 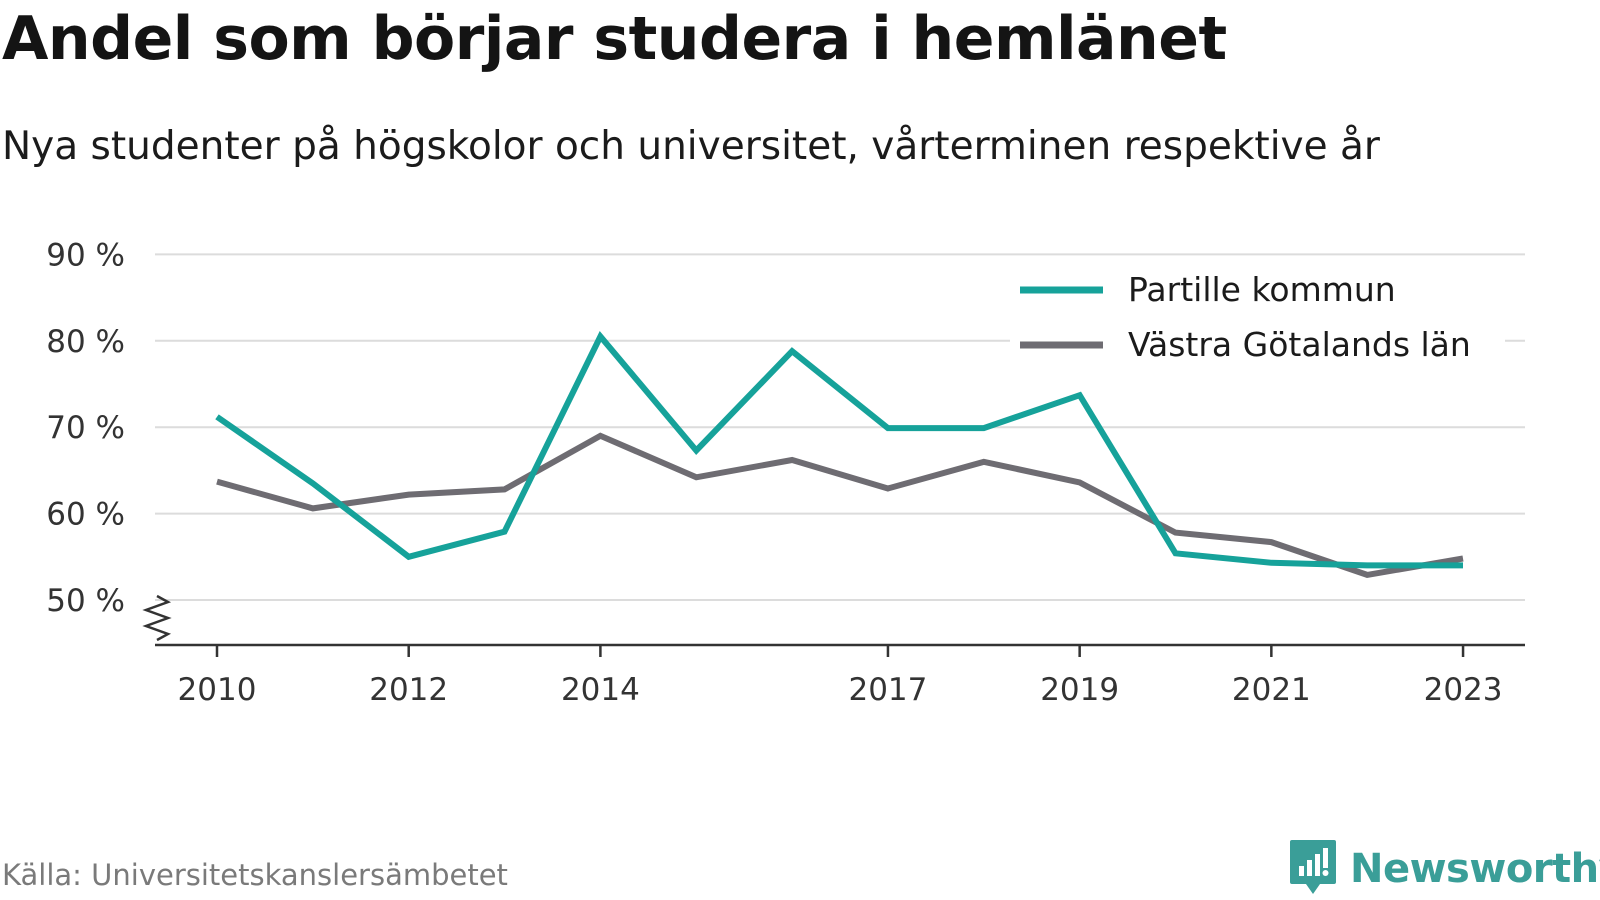 What do you see at coordinates (85, 255) in the screenshot?
I see `y-tick-label: 90 %` at bounding box center [85, 255].